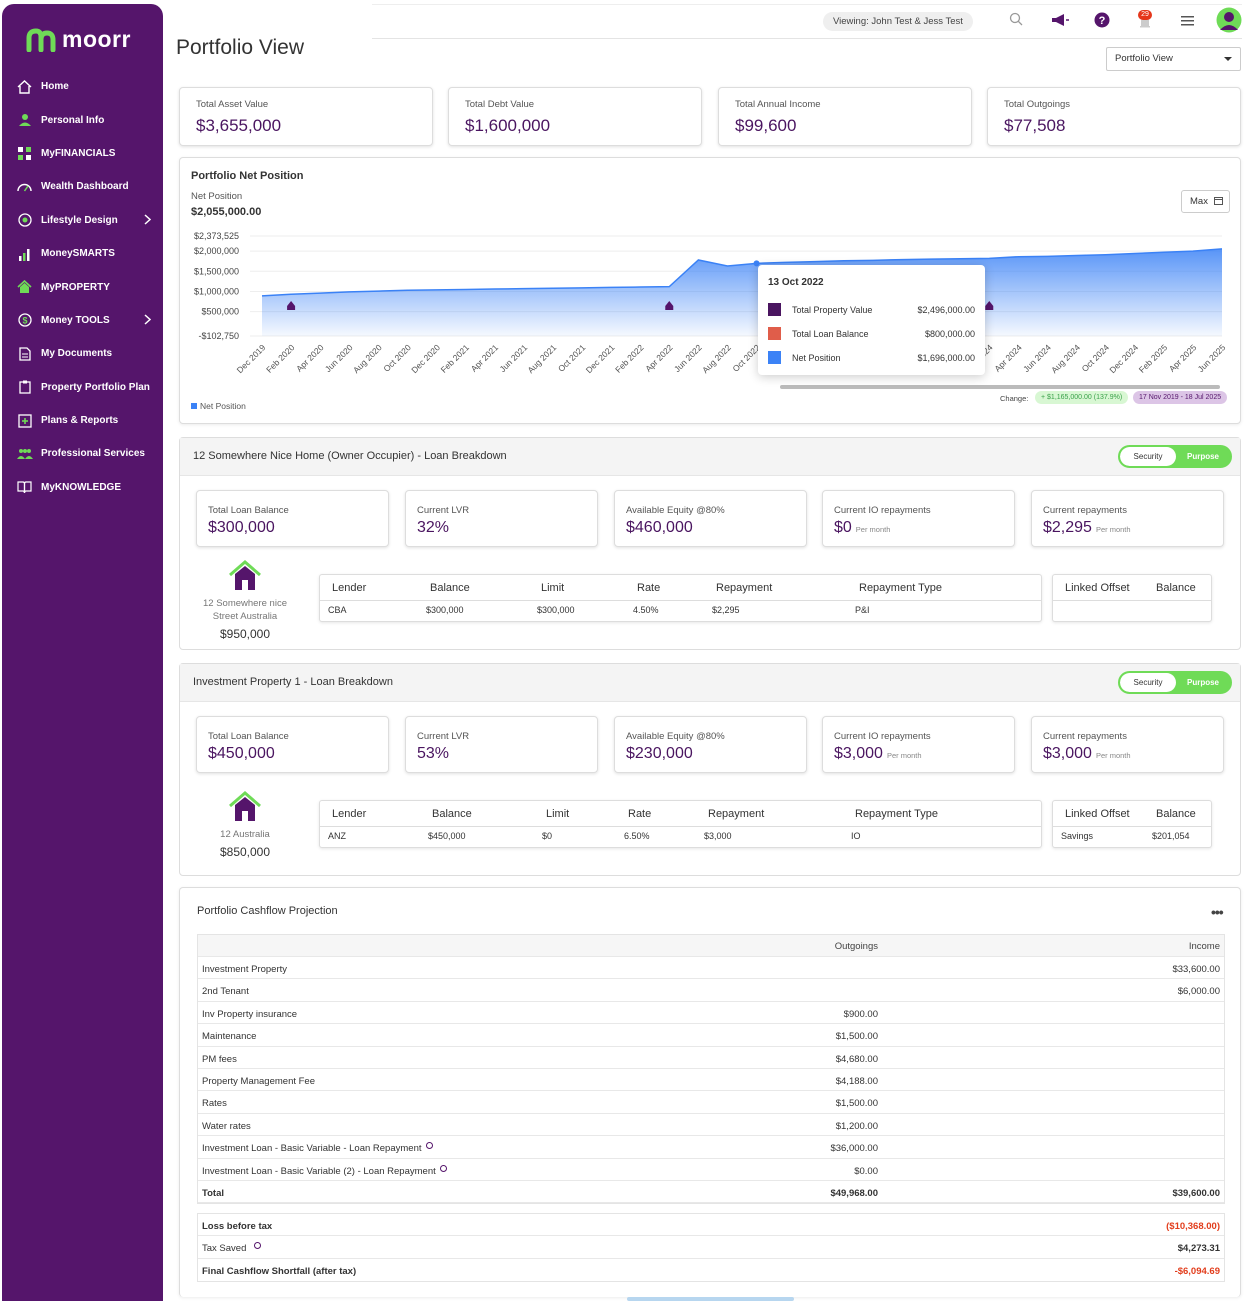 The height and width of the screenshot is (1301, 1252). What do you see at coordinates (854, 1193) in the screenshot?
I see `total-outgoings: $49,968.00` at bounding box center [854, 1193].